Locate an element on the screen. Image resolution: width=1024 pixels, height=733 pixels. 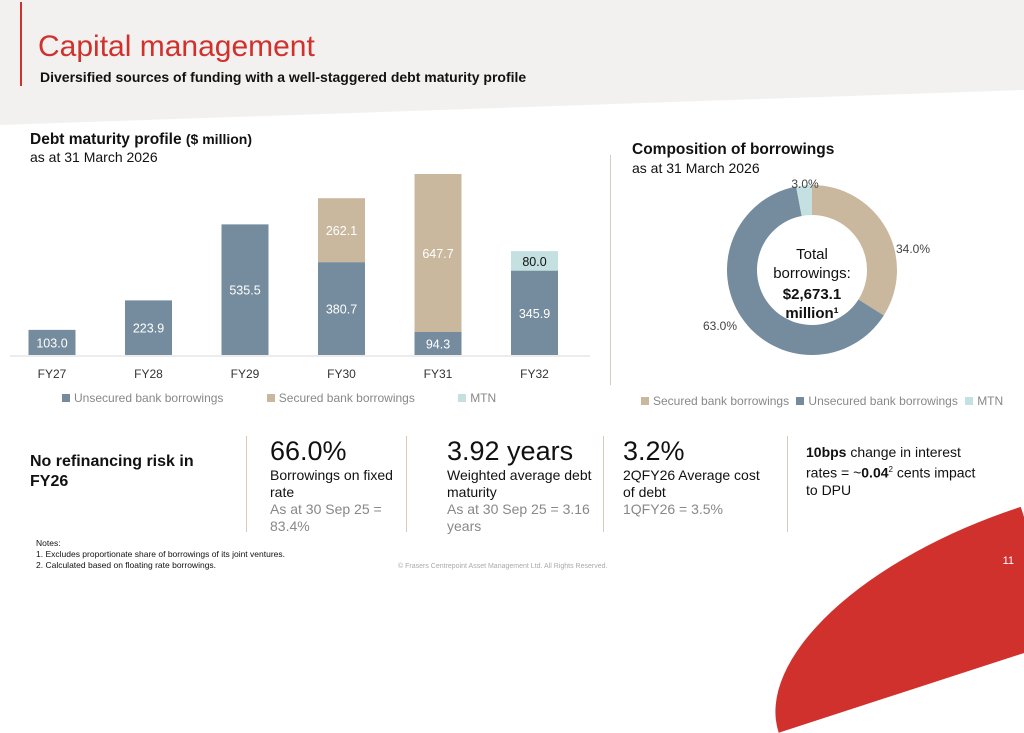
bar-chart-subtitle: as at 31 March 2026 is located at coordinates (94, 157).